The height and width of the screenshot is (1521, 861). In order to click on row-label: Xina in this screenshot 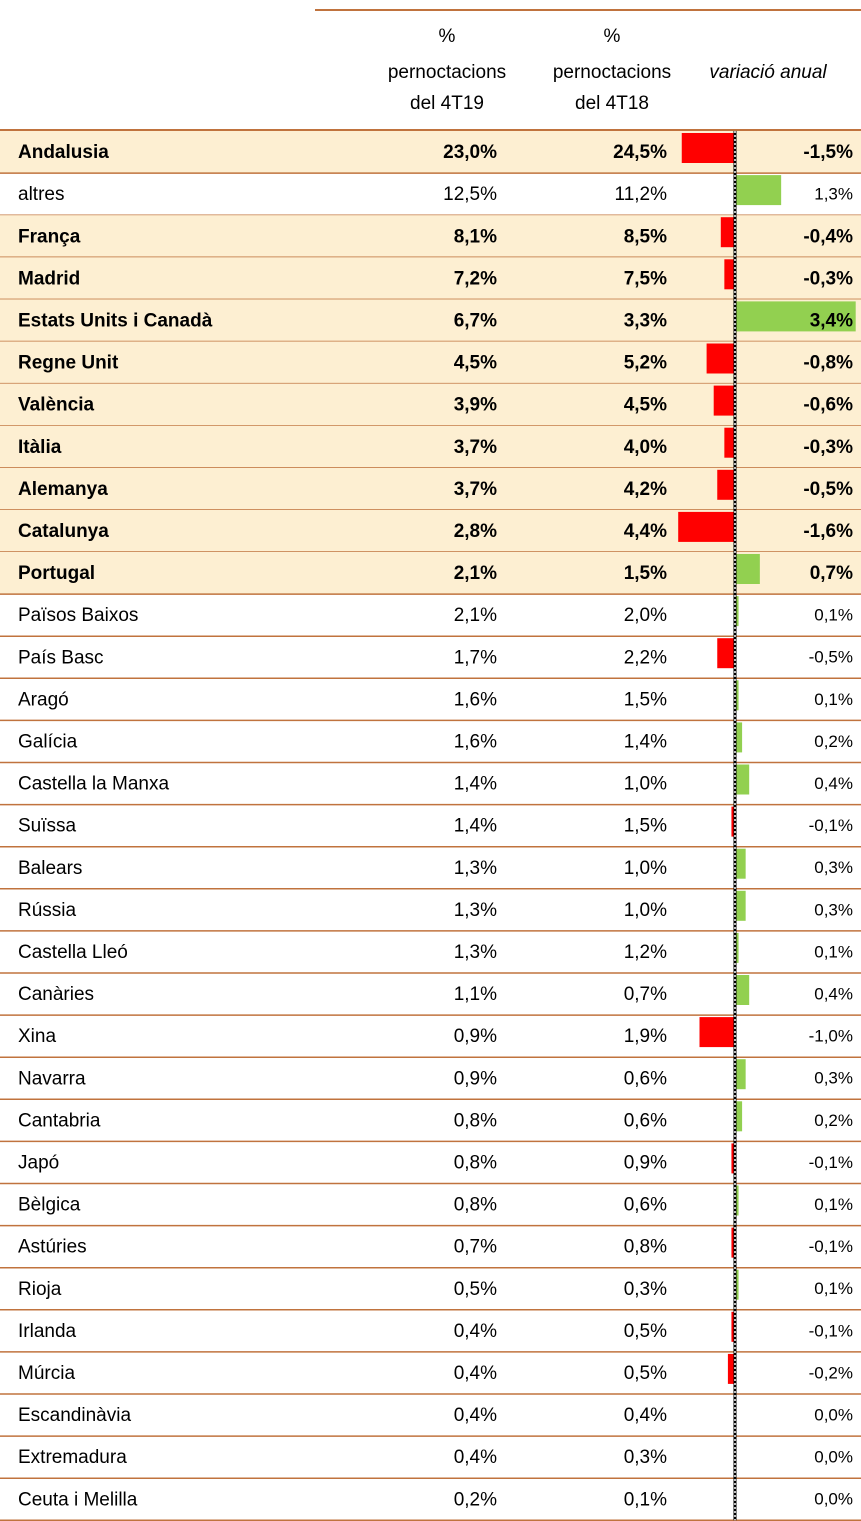, I will do `click(37, 1036)`.